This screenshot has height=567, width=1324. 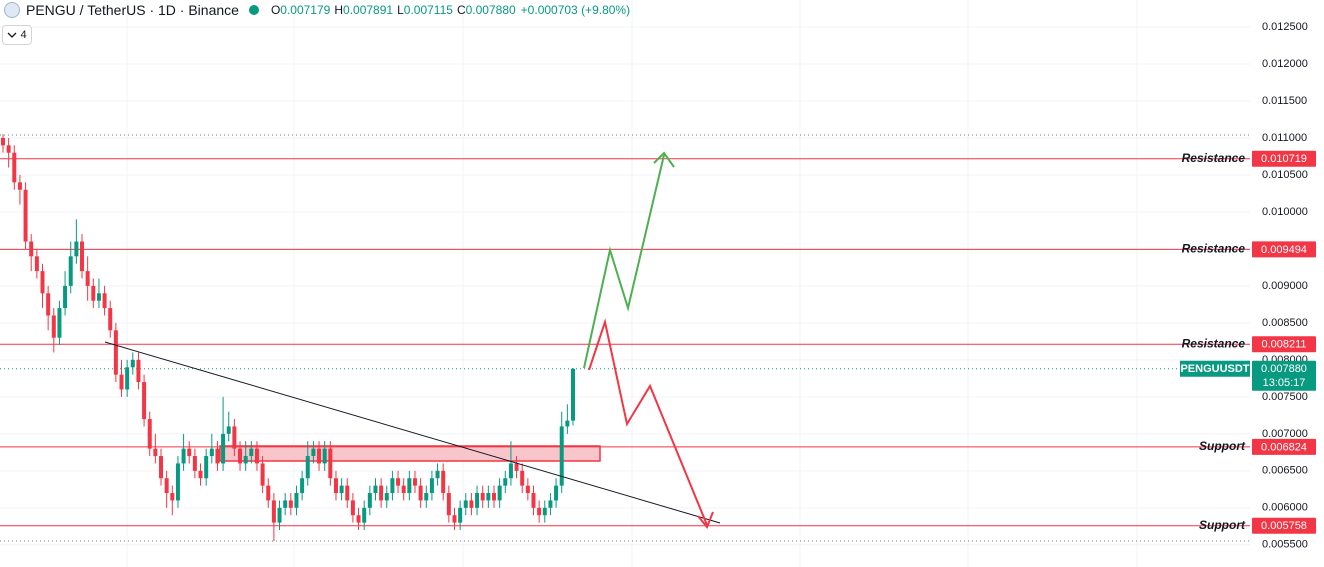 What do you see at coordinates (1285, 323) in the screenshot?
I see `y-tick-label: 0.008500` at bounding box center [1285, 323].